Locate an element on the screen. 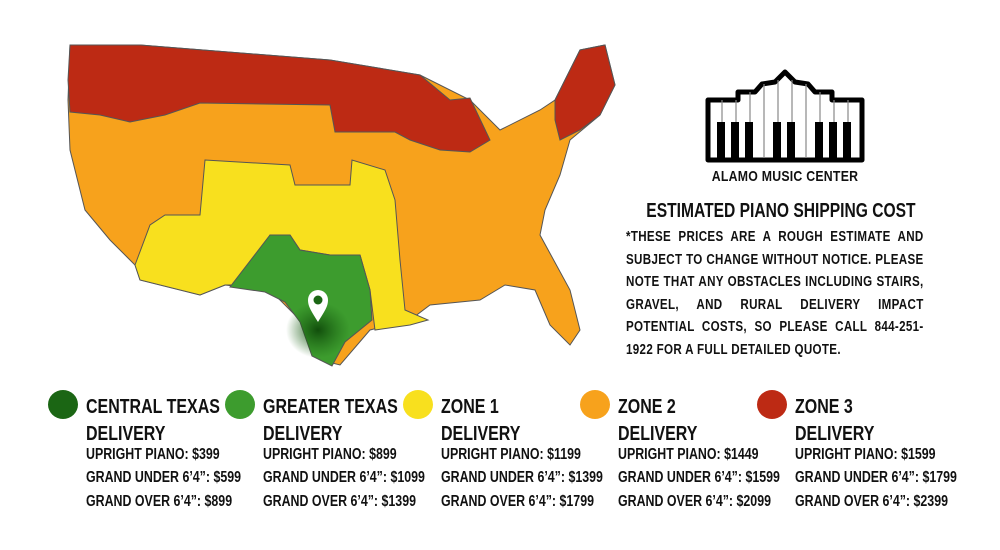 The height and width of the screenshot is (550, 1000). grand-over-price: GRAND OVER 6’4”: $1399 is located at coordinates (339, 501).